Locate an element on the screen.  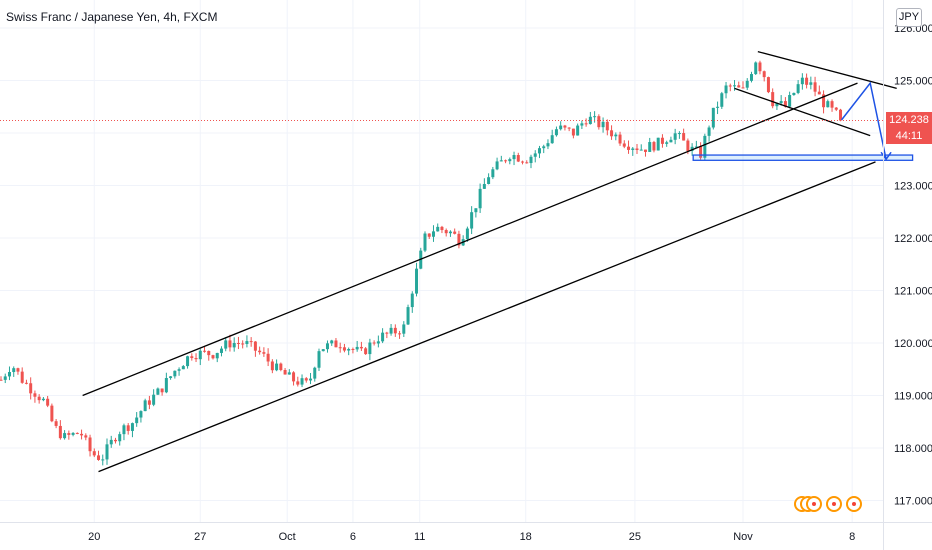
bar-countdown: 44:11 is located at coordinates (909, 136).